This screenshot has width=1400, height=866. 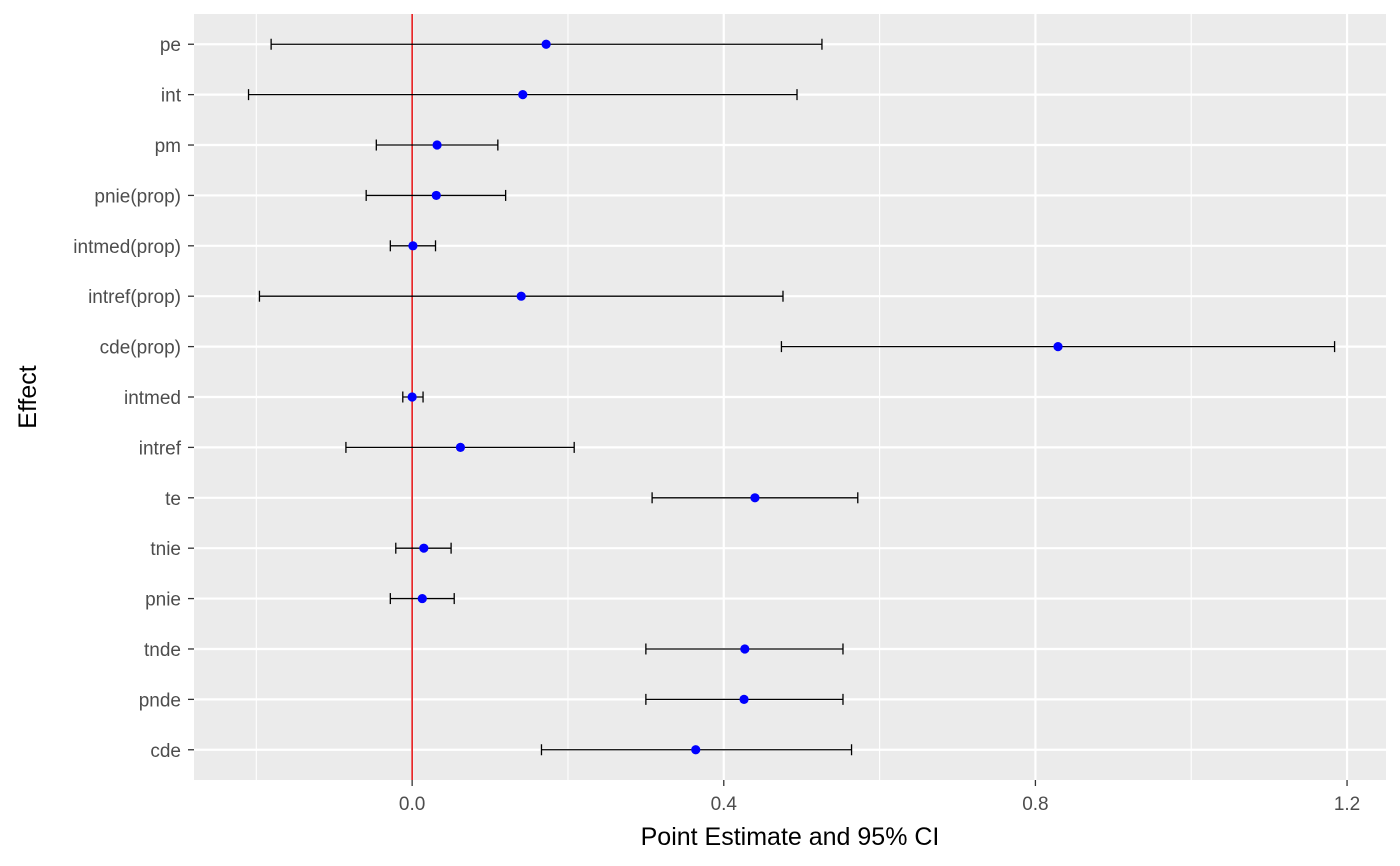 What do you see at coordinates (879, 797) in the screenshot?
I see `x-axis: 0.0 0.4 0.8 1.2` at bounding box center [879, 797].